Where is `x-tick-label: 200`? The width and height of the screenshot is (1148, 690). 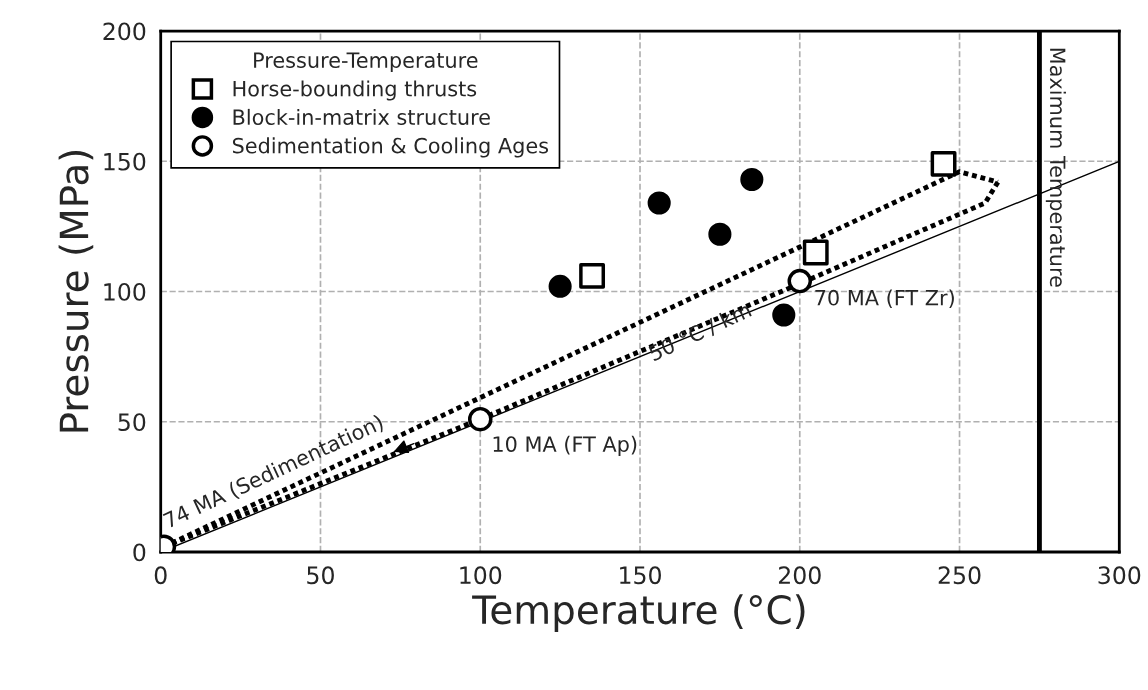
x-tick-label: 200 is located at coordinates (799, 575).